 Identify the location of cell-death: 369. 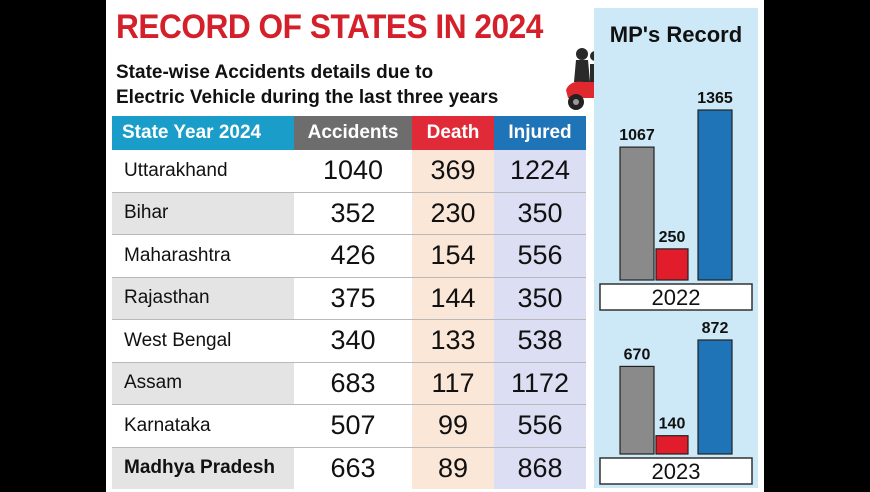
(453, 171).